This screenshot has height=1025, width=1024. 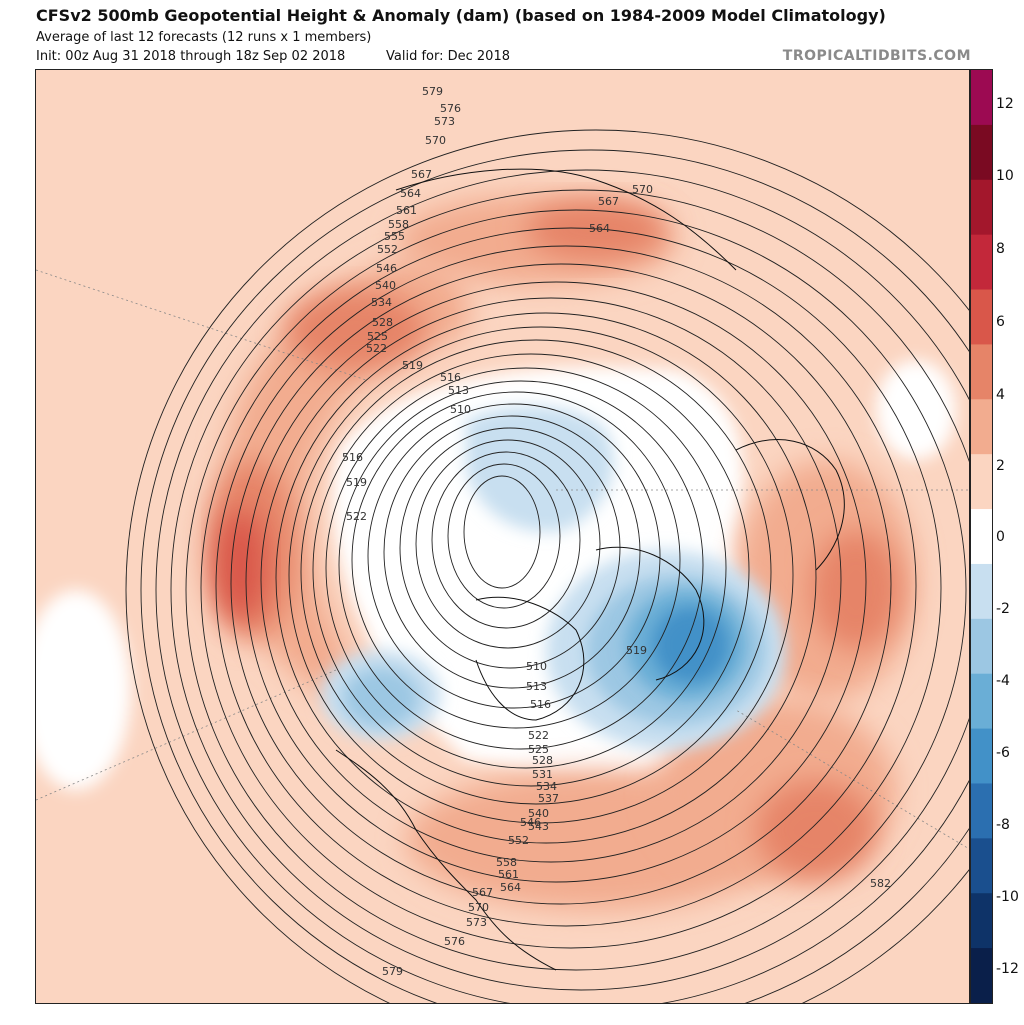 What do you see at coordinates (1005, 104) in the screenshot?
I see `colorbar-tick-label: 12` at bounding box center [1005, 104].